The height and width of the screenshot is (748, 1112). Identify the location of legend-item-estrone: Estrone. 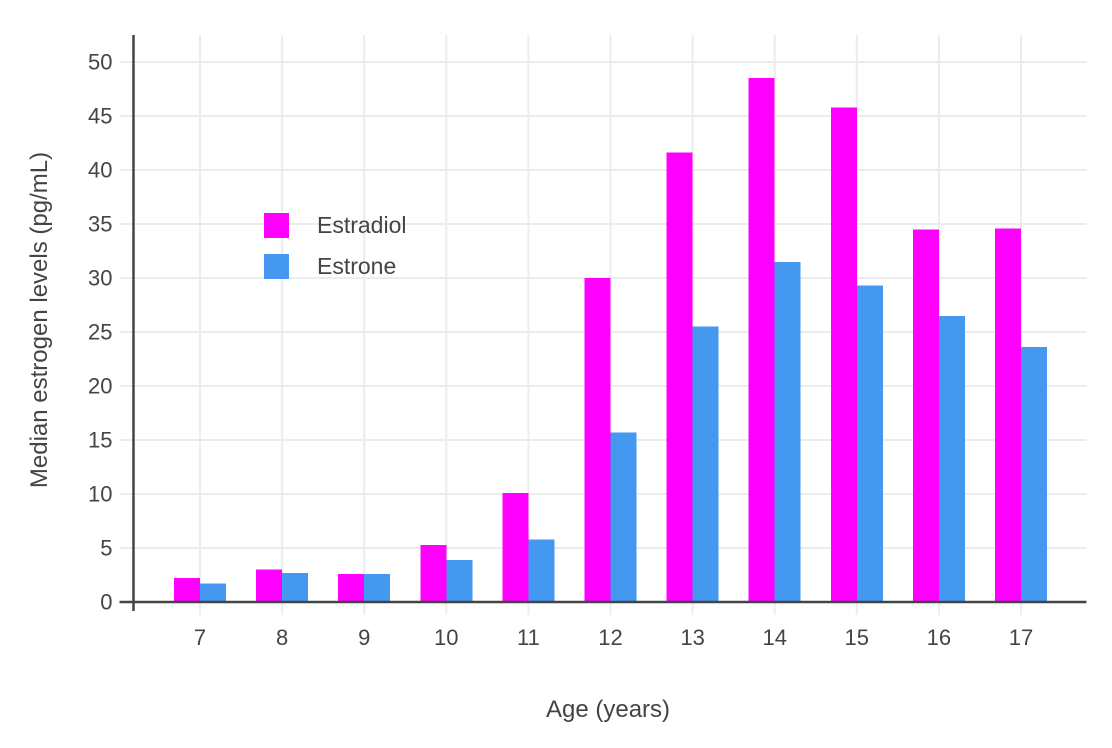
(335, 266).